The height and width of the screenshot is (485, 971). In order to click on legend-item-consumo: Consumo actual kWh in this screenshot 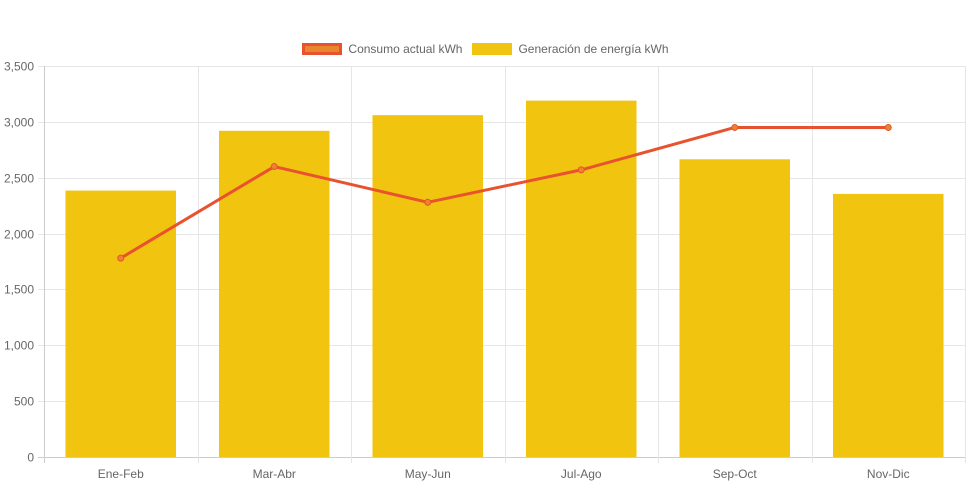, I will do `click(382, 49)`.